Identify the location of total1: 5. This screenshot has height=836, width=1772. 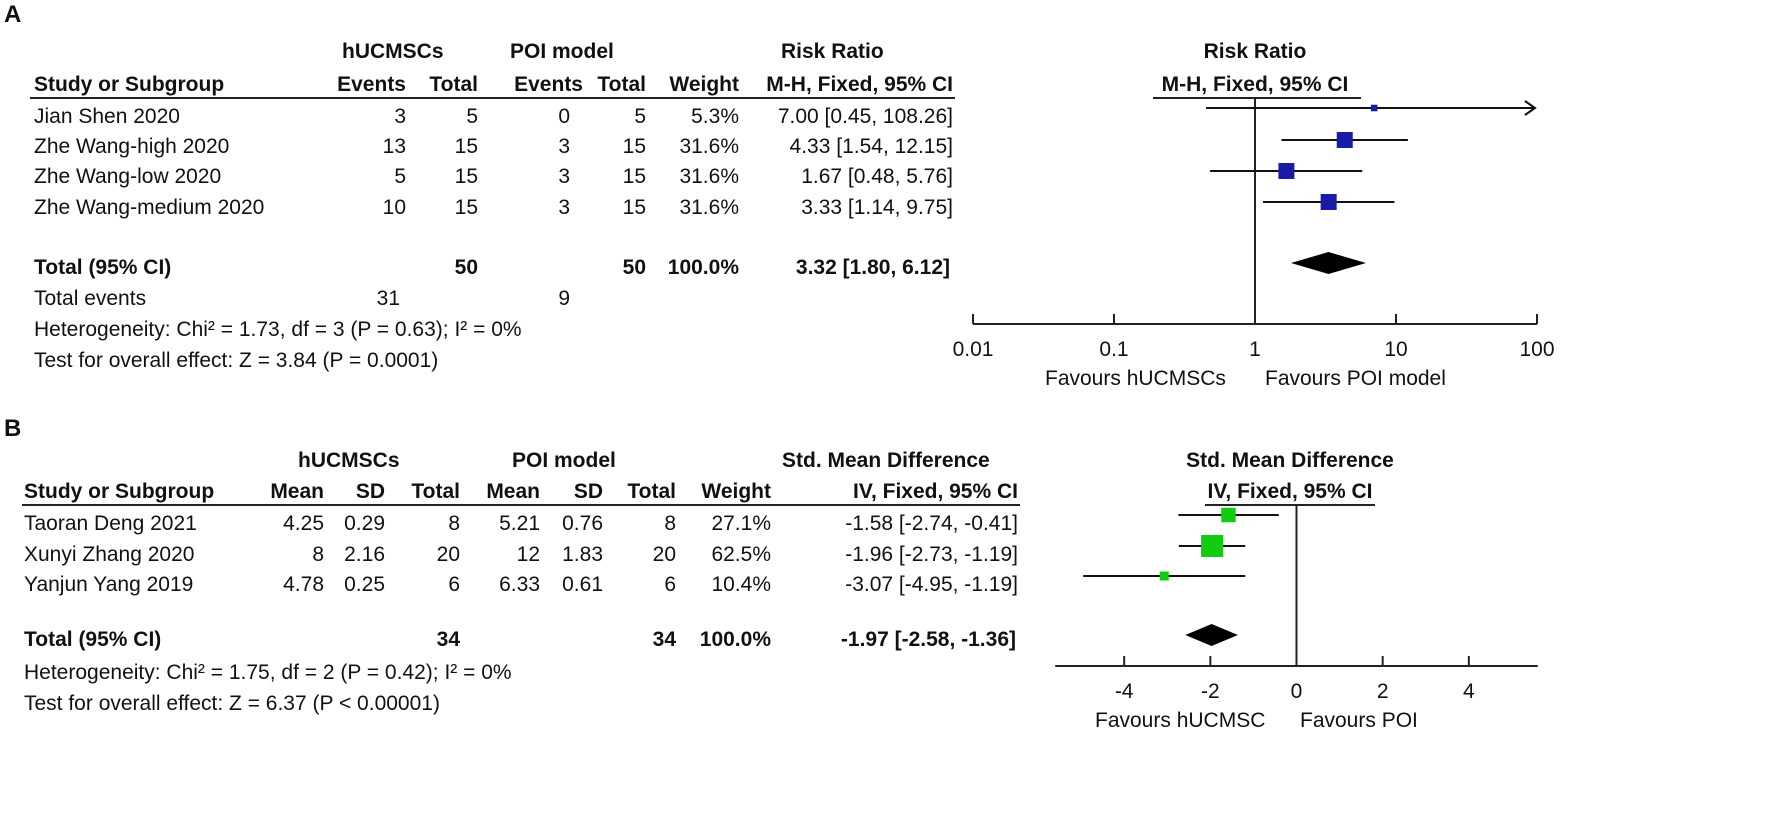
(472, 116).